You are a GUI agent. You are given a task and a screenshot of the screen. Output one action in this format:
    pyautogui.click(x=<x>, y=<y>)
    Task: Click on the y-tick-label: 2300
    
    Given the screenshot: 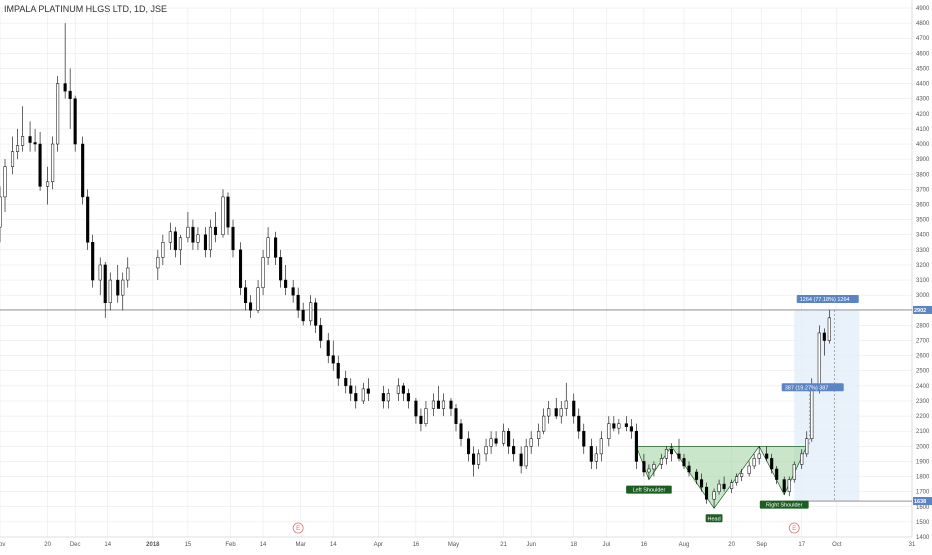 What is the action you would take?
    pyautogui.click(x=923, y=402)
    